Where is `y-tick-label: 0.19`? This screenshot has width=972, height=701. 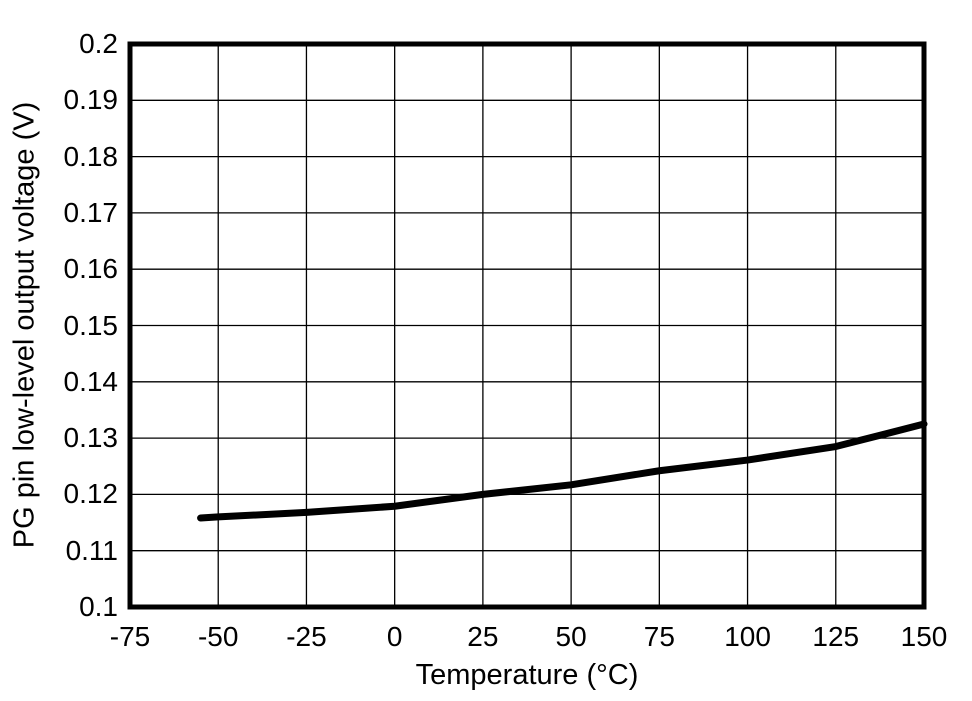
y-tick-label: 0.19 is located at coordinates (91, 100).